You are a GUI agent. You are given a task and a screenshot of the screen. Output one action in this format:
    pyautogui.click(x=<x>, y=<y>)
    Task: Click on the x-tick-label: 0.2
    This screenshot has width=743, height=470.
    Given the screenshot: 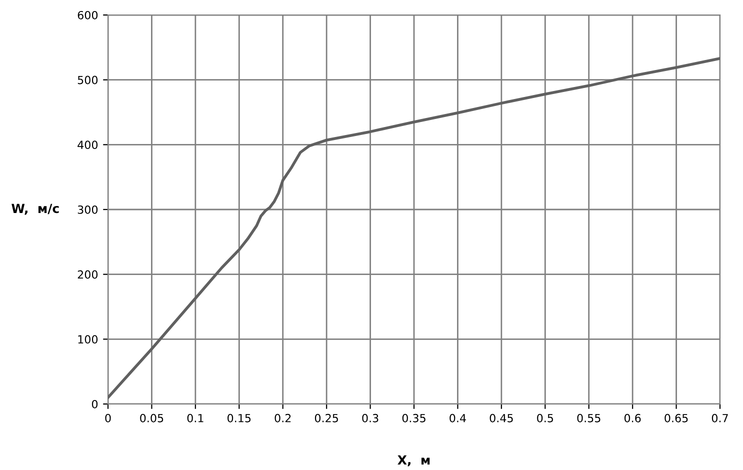 What is the action you would take?
    pyautogui.click(x=282, y=418)
    